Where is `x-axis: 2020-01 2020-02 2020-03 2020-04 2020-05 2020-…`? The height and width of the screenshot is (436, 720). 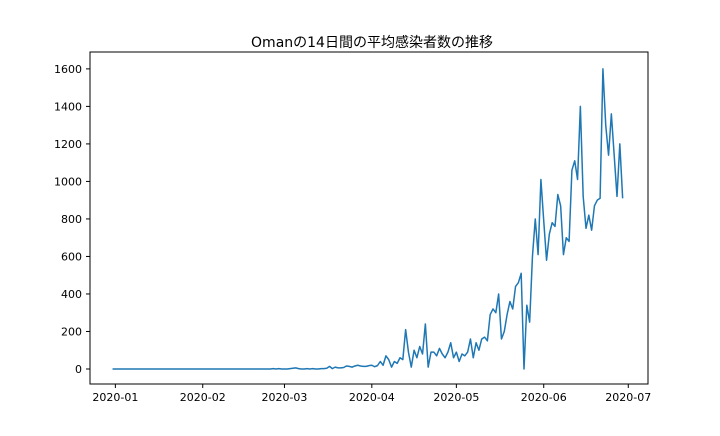 x-axis: 2020-01 2020-02 2020-03 2020-04 2020-05 2020-… is located at coordinates (371, 394).